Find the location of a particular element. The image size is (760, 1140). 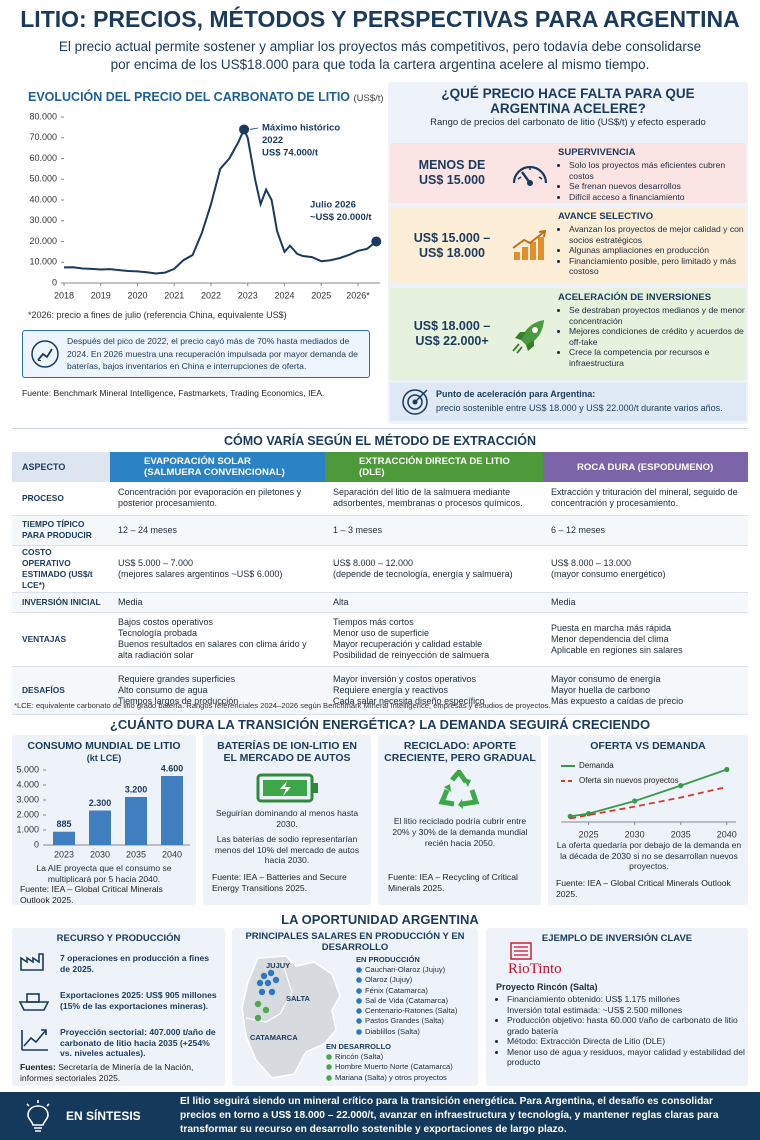

bulb-icon is located at coordinates (38, 1116).